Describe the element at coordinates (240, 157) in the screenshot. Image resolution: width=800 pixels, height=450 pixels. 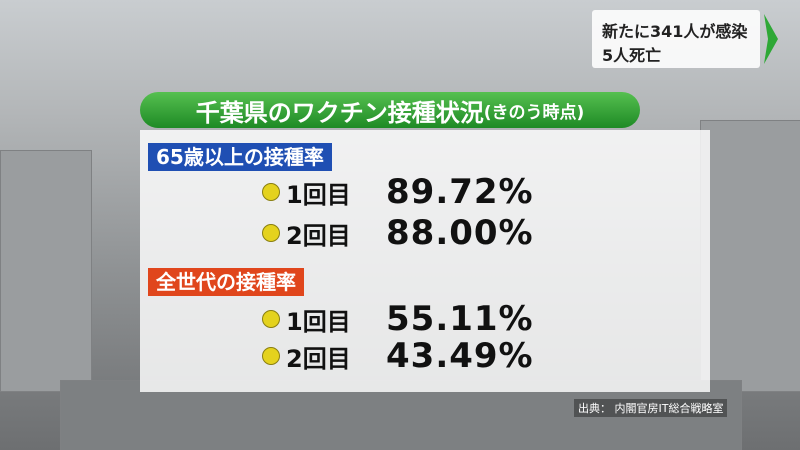
I see `section-heading: 65歳以上の接種率` at that location.